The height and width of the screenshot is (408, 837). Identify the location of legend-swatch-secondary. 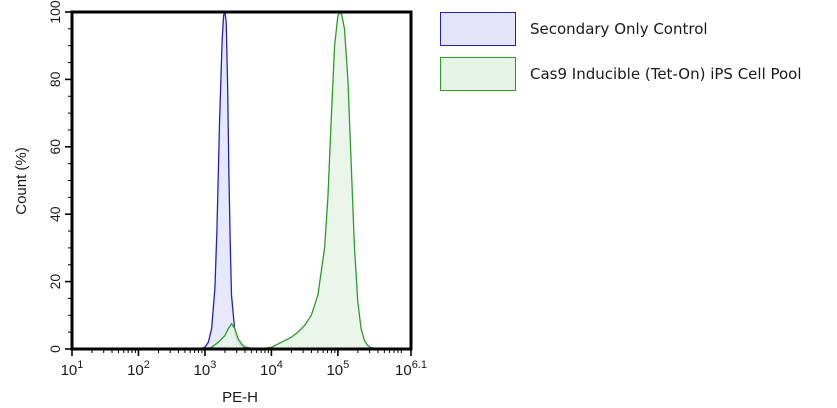
(478, 29).